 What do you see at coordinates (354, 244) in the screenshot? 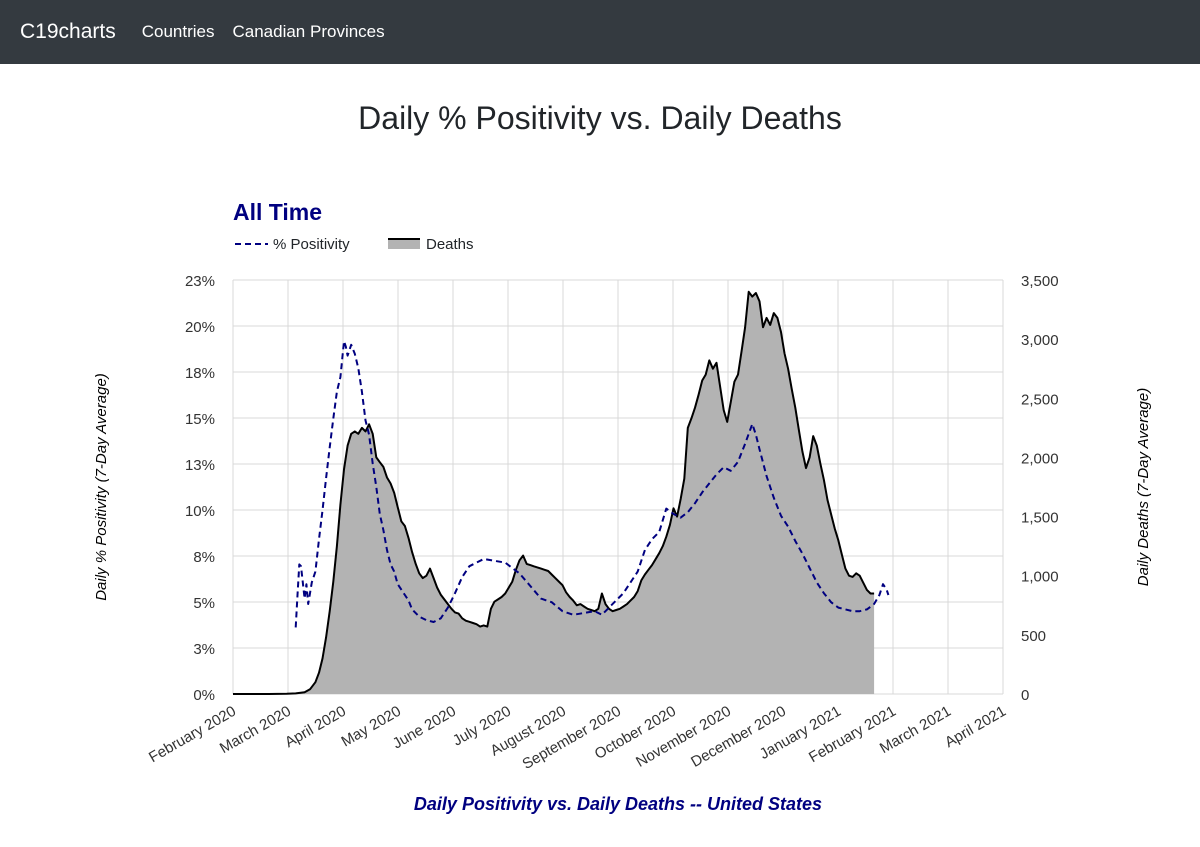
I see `legend: % Positivity Deaths` at bounding box center [354, 244].